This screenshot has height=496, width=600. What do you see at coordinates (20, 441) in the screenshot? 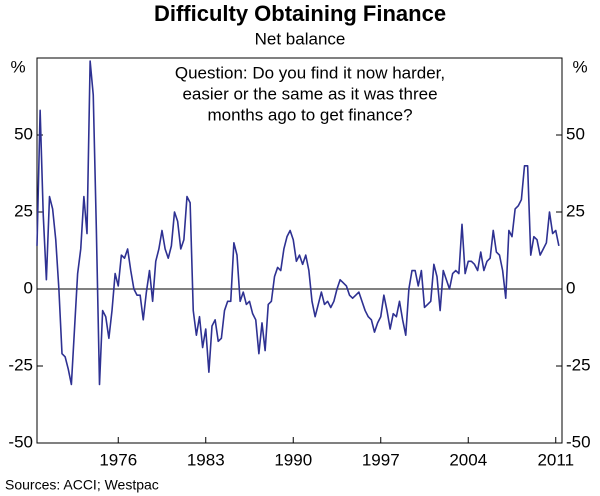
I see `y-tick-label: -50` at bounding box center [20, 441].